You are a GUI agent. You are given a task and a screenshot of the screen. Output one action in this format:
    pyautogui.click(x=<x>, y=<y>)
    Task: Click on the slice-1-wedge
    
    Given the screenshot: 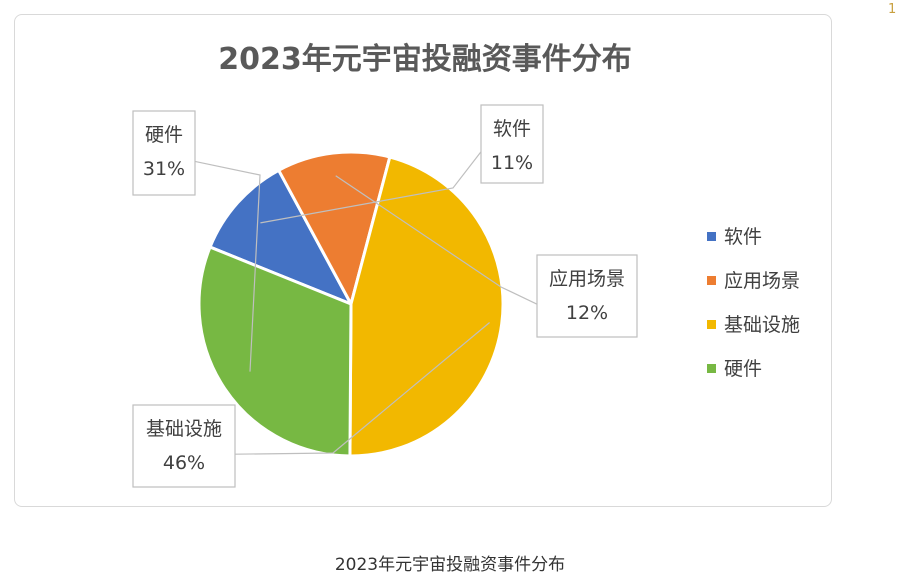 What is the action you would take?
    pyautogui.click(x=281, y=237)
    